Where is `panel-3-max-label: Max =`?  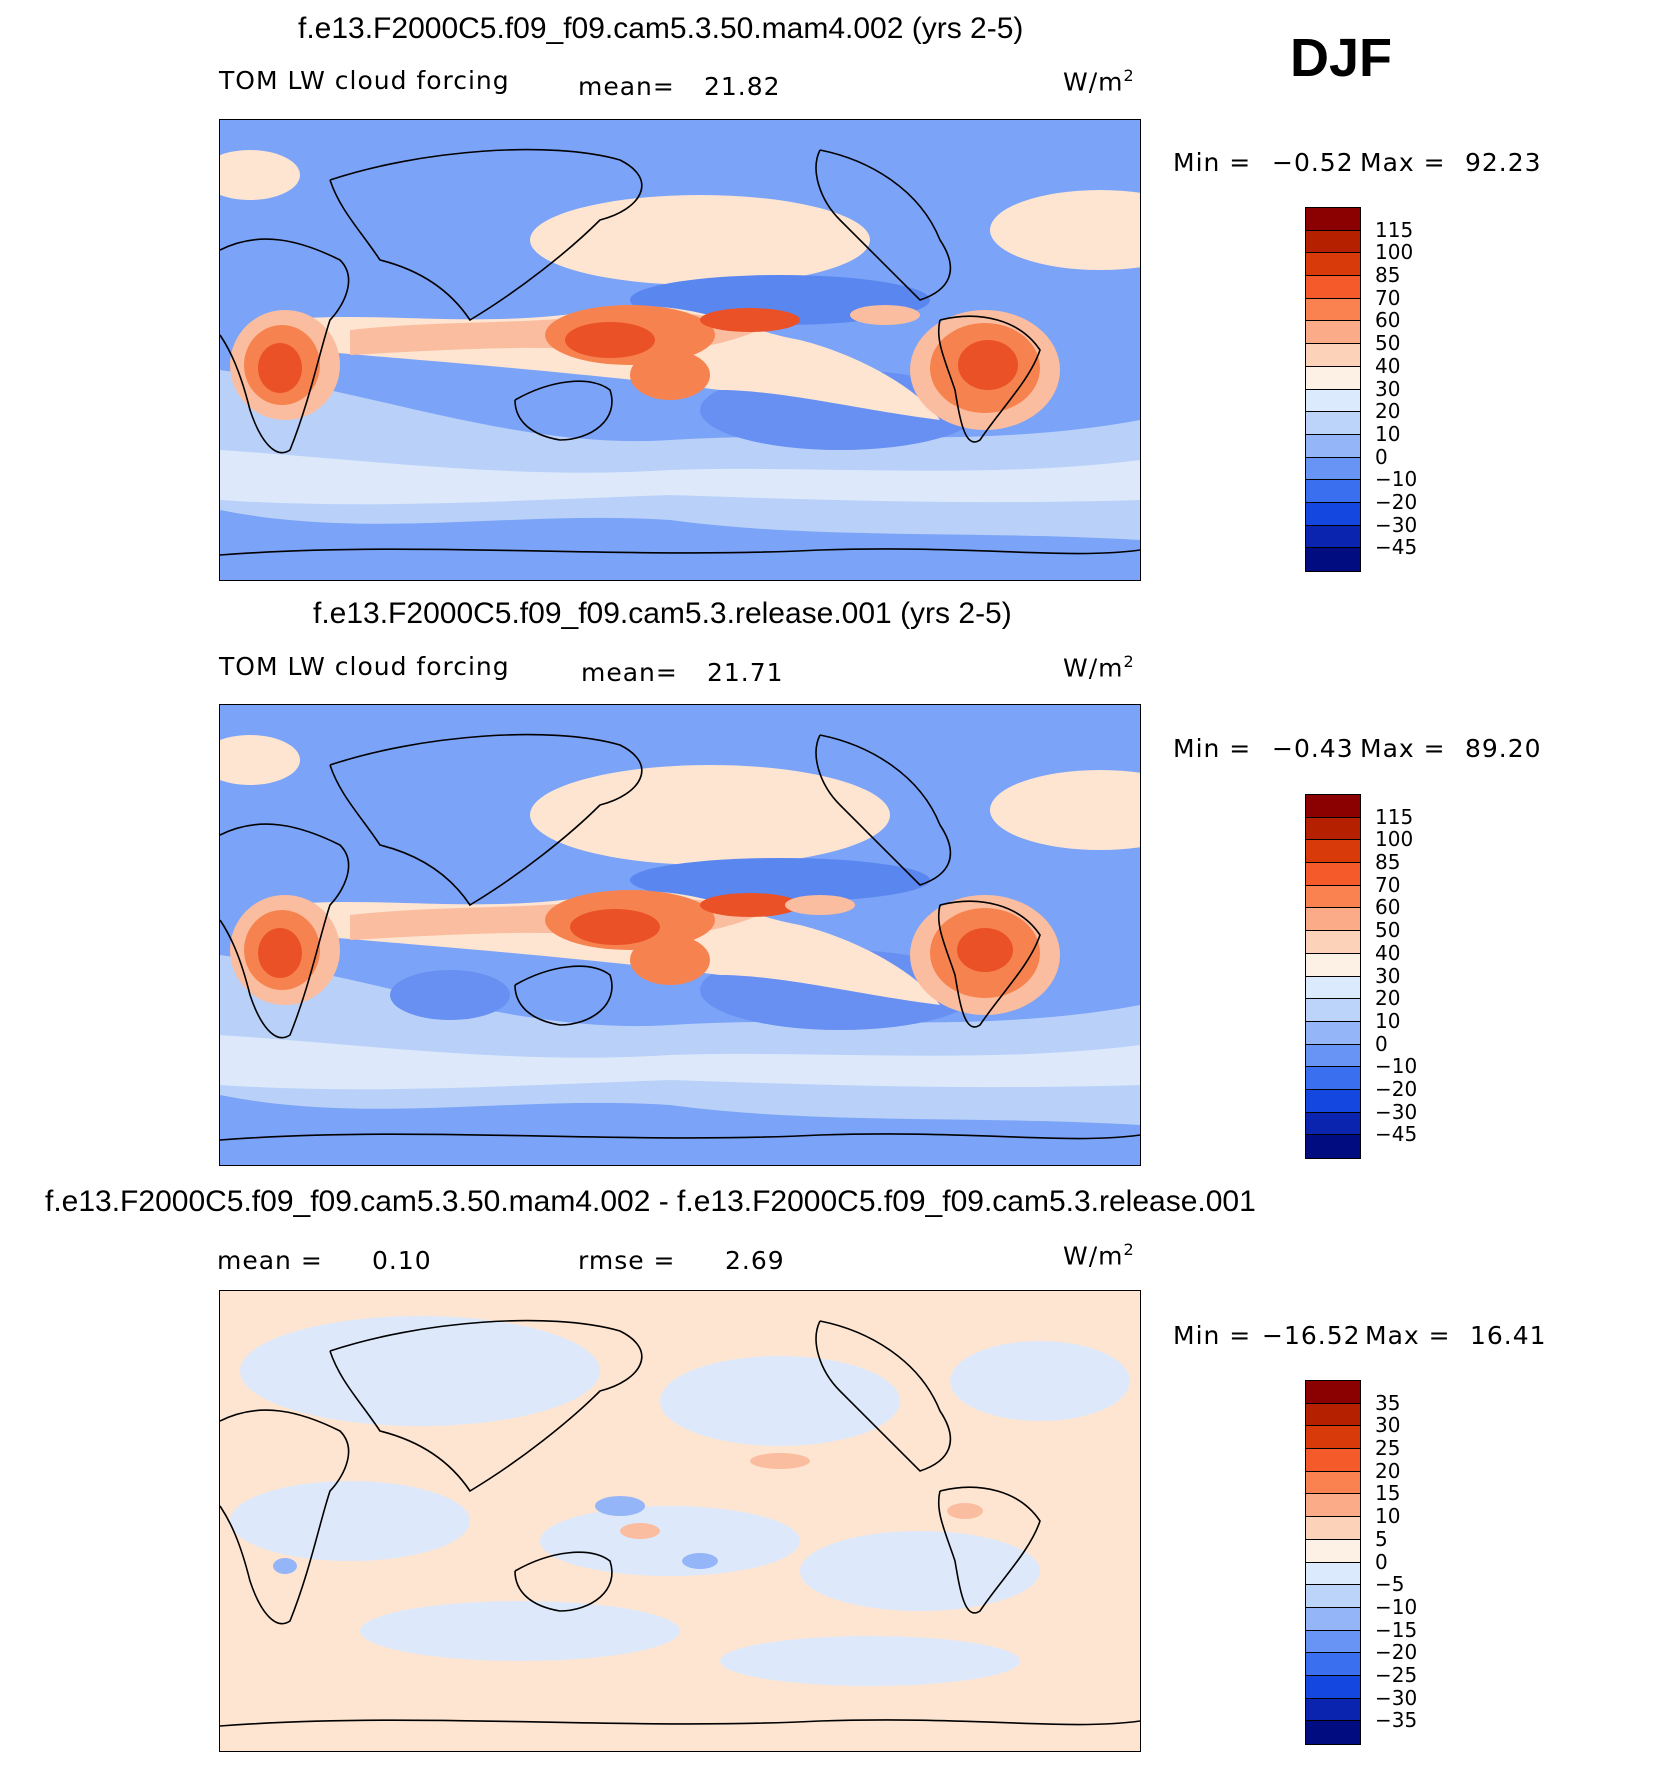
panel-3-max-label: Max = is located at coordinates (1408, 1335).